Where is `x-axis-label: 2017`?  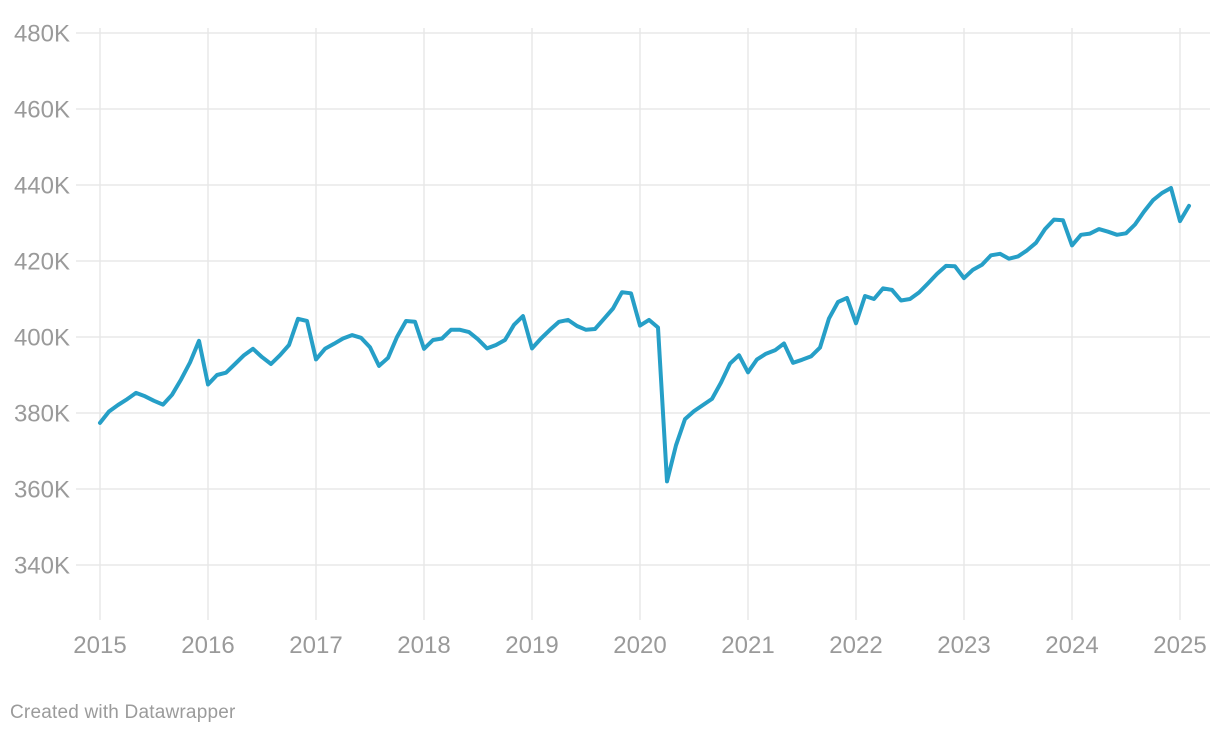 x-axis-label: 2017 is located at coordinates (315, 645).